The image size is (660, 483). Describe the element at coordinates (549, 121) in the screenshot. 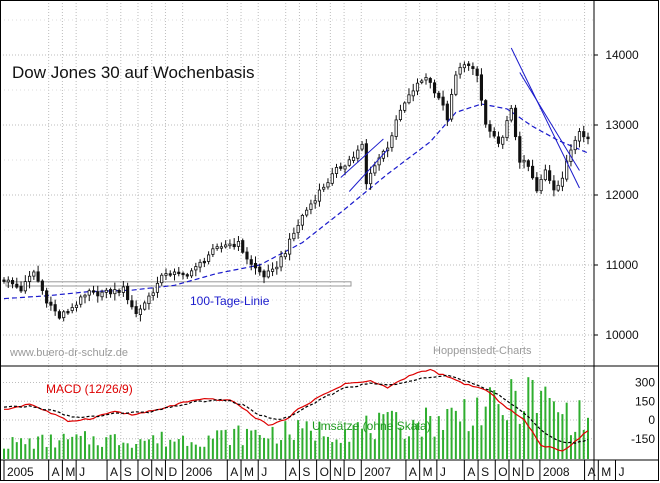

I see `trend-line` at that location.